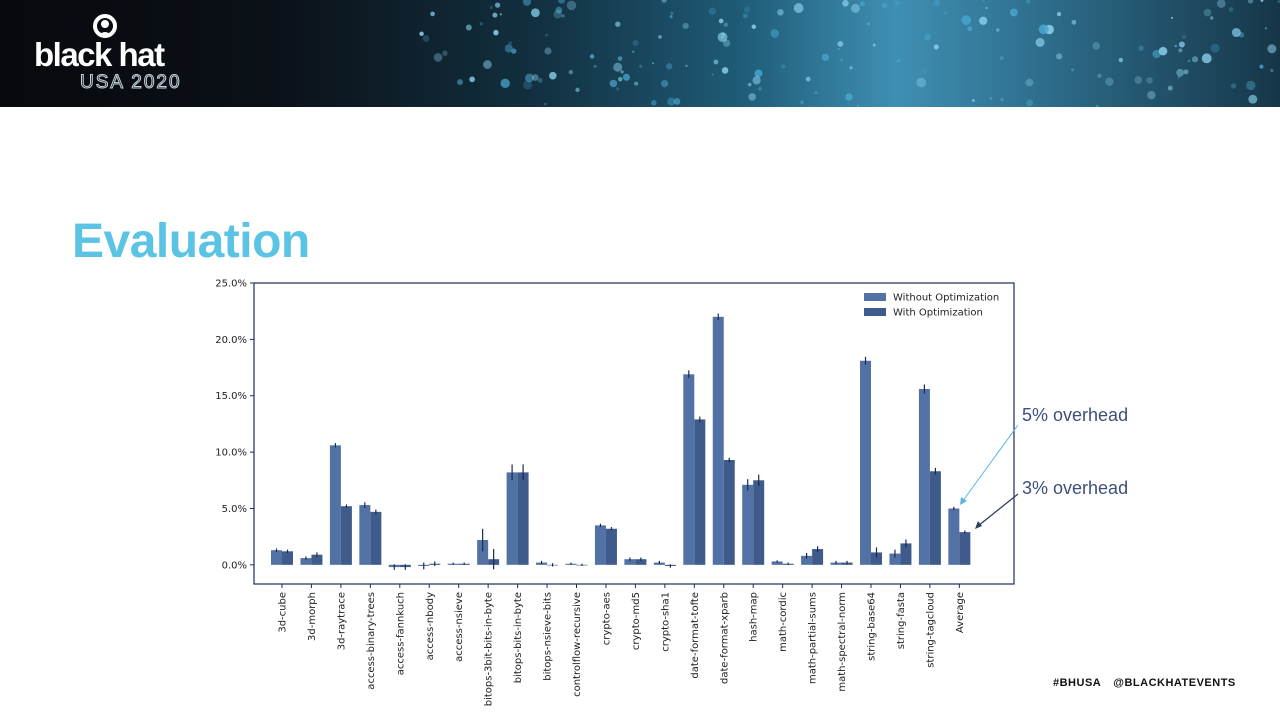  I want to click on arrow-5-percent-head, so click(963, 501).